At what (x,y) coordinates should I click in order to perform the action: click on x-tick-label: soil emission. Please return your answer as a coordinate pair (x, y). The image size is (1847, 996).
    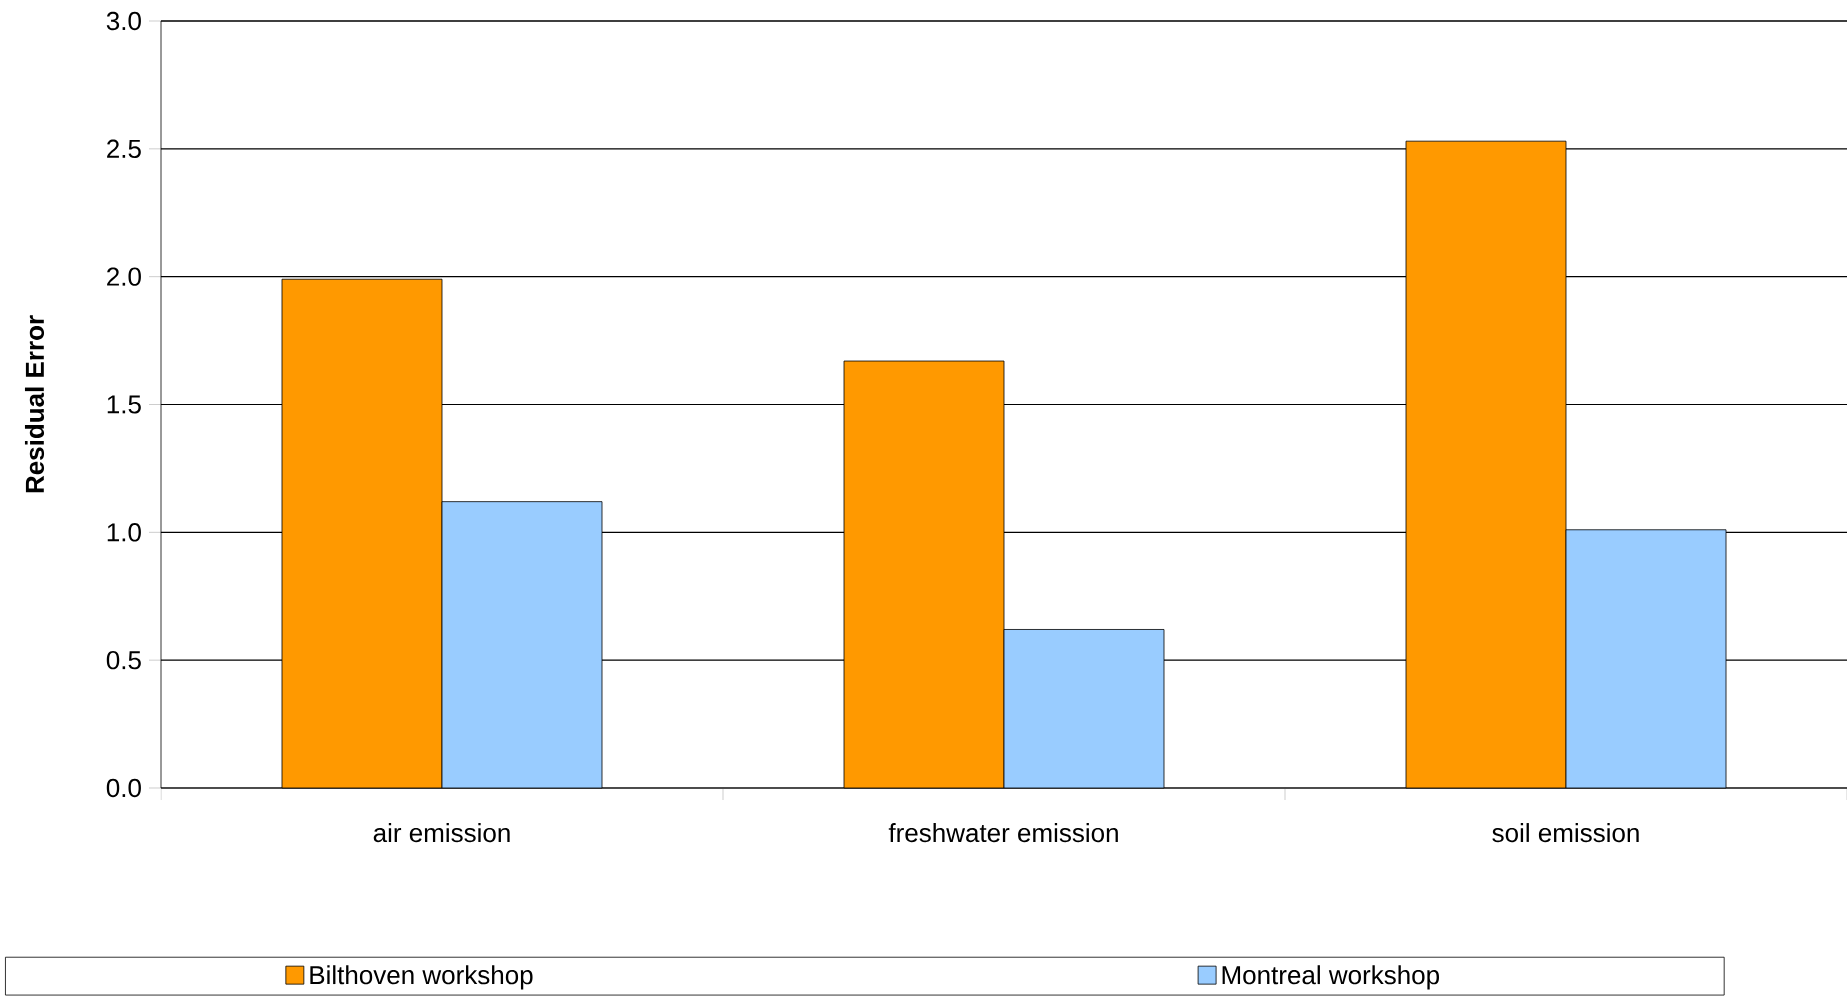
    Looking at the image, I should click on (1565, 833).